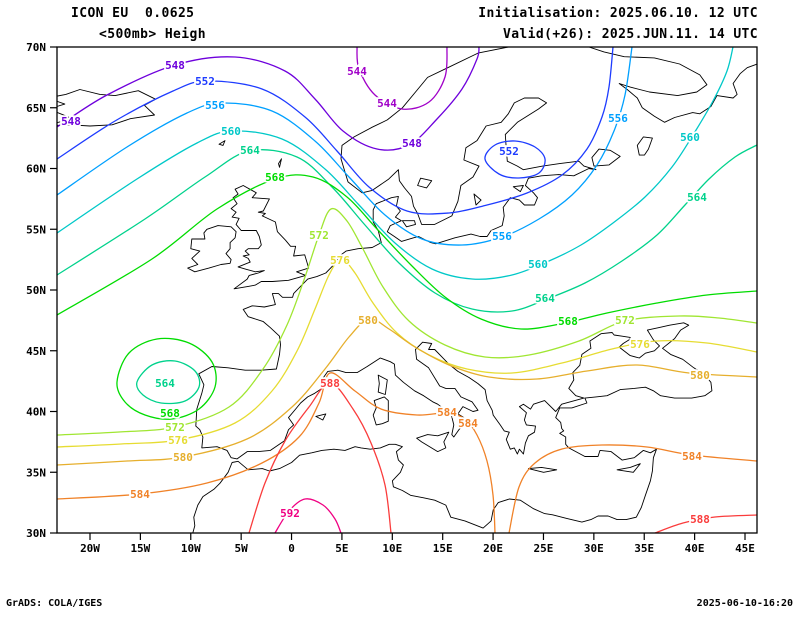 The image size is (800, 618). What do you see at coordinates (152, 34) in the screenshot?
I see `field-title: <500mb> Heigh` at bounding box center [152, 34].